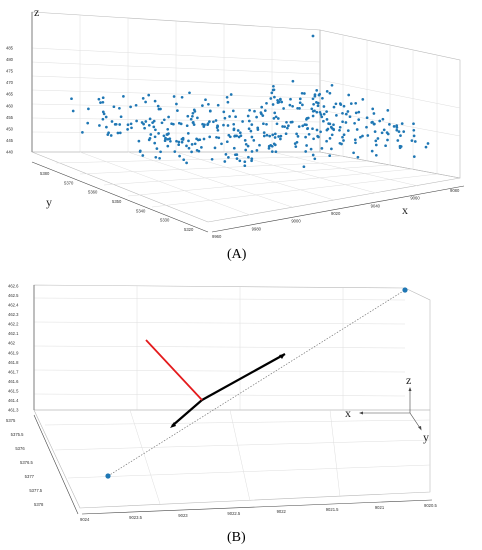 The height and width of the screenshot is (550, 482). I want to click on panel-a-z-tick-labels: 440 445 450 455 460 465 470 475 480 485, so click(10, 100).